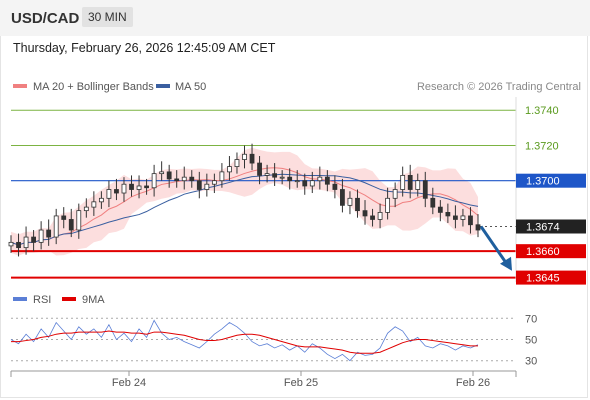 This screenshot has height=400, width=590. Describe the element at coordinates (107, 17) in the screenshot. I see `timeframe-badge: 30 MIN` at that location.